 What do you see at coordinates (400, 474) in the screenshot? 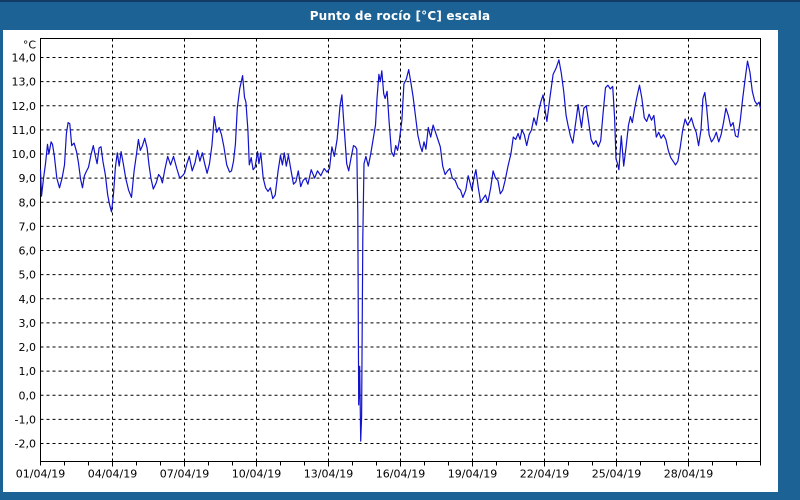
I see `x-tick-label: 16/04/19` at bounding box center [400, 474].